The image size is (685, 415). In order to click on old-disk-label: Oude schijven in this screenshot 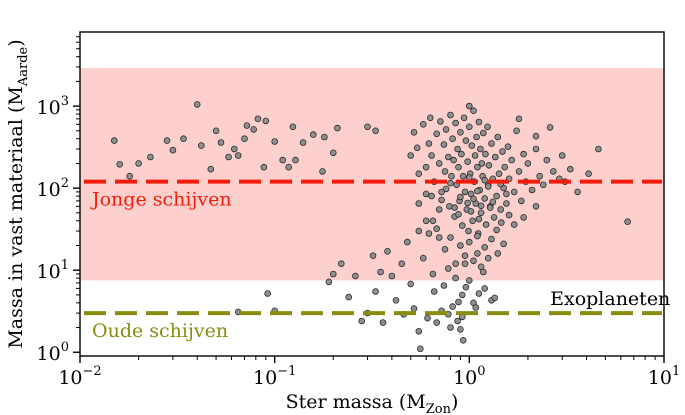, I will do `click(160, 331)`.